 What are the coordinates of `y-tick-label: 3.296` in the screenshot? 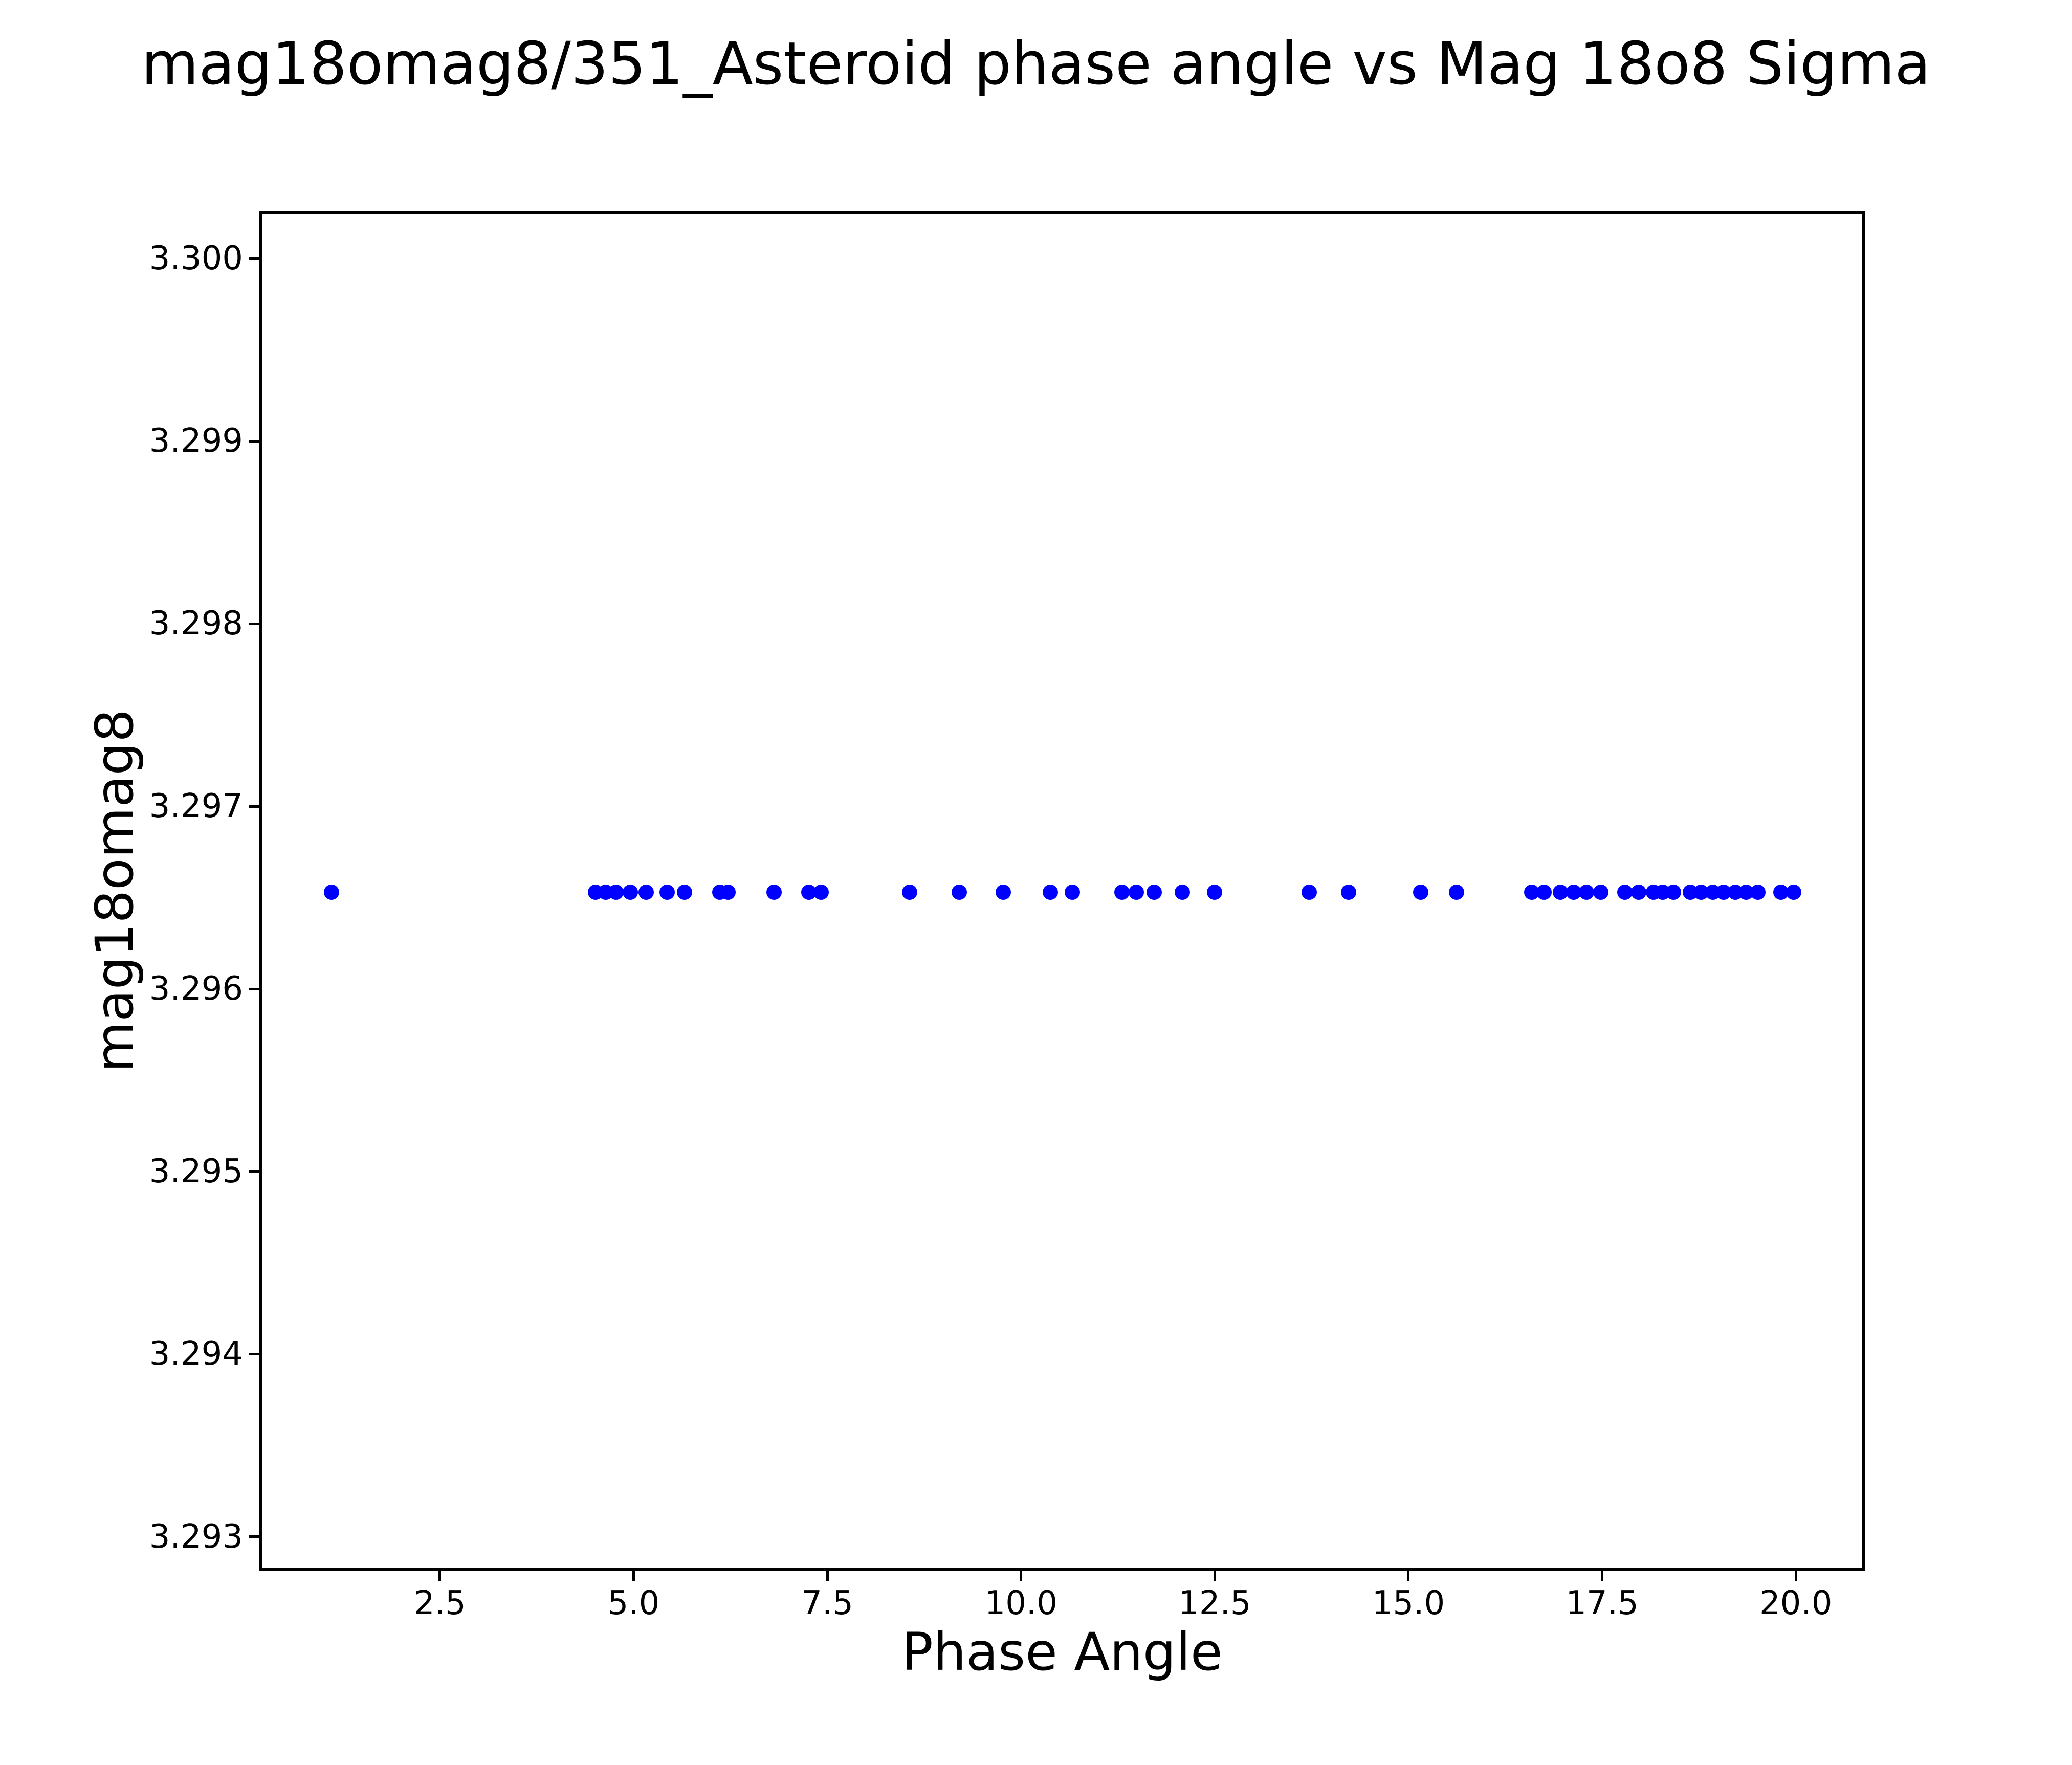 It's located at (196, 989).